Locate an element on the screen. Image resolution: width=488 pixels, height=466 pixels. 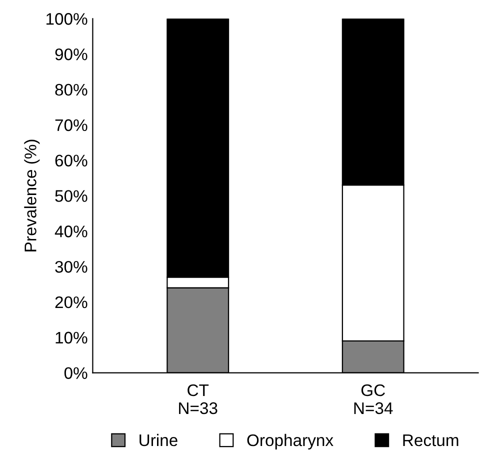
y-tick-label: 50% is located at coordinates (71, 196).